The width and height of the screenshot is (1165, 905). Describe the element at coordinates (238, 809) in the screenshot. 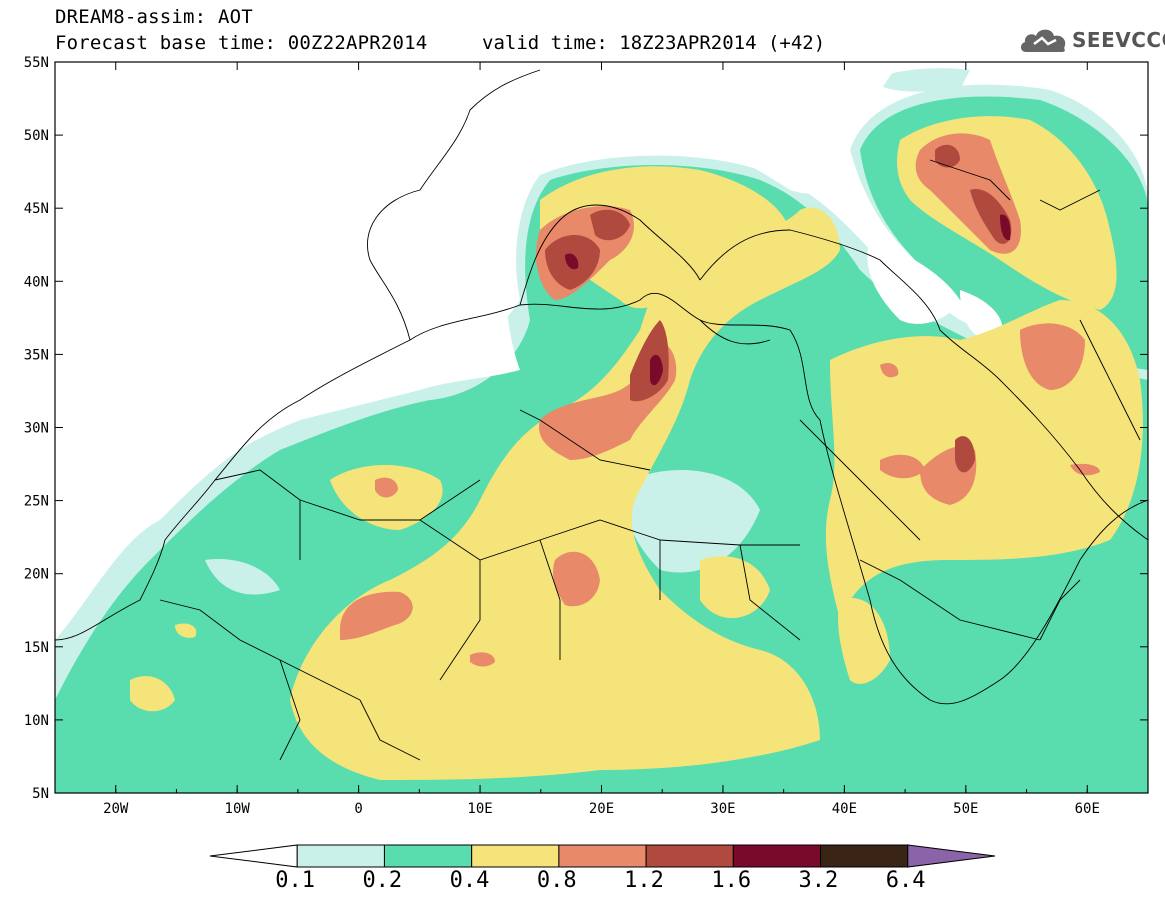

I see `lon-label: 10W` at that location.